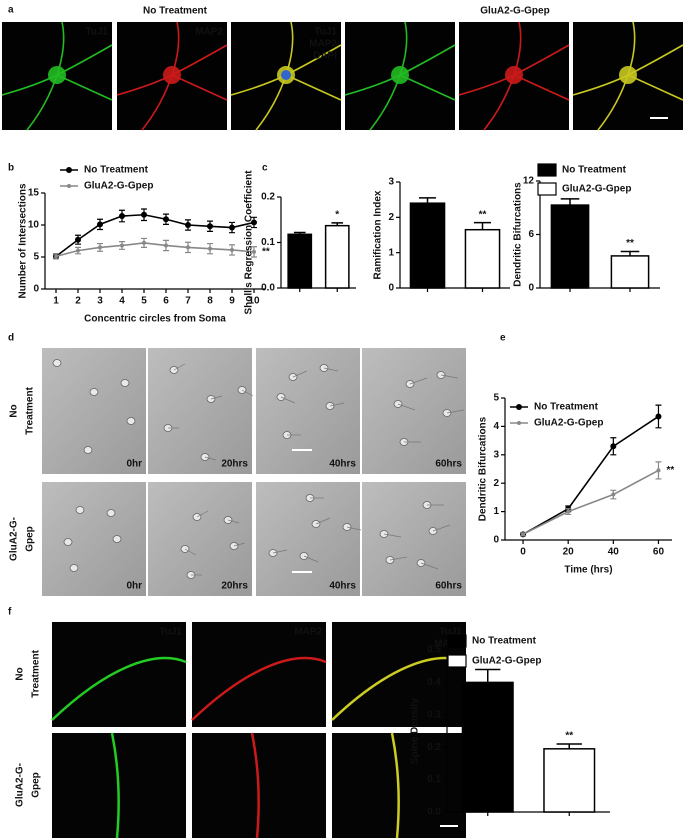 The width and height of the screenshot is (685, 838). What do you see at coordinates (144, 301) in the screenshot?
I see `x-tick-label: 5` at bounding box center [144, 301].